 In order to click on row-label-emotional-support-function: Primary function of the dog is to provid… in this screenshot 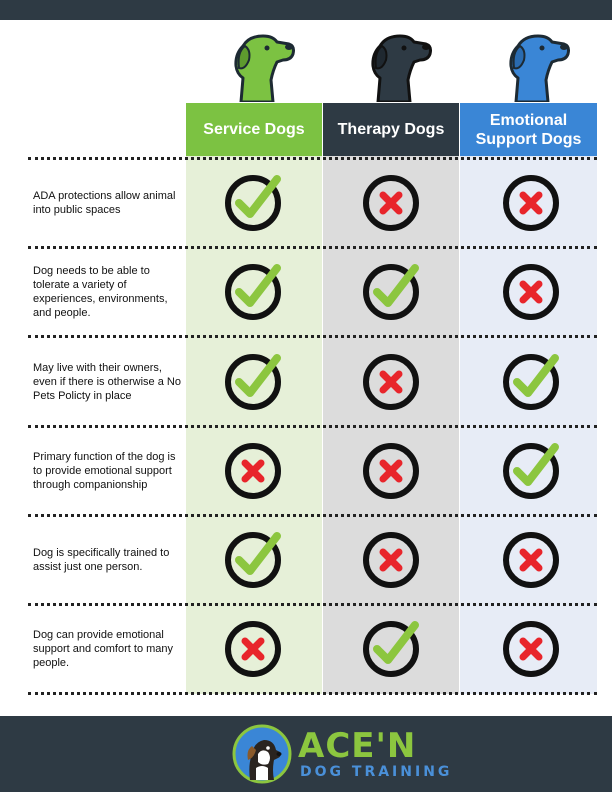, I will do `click(104, 471)`.